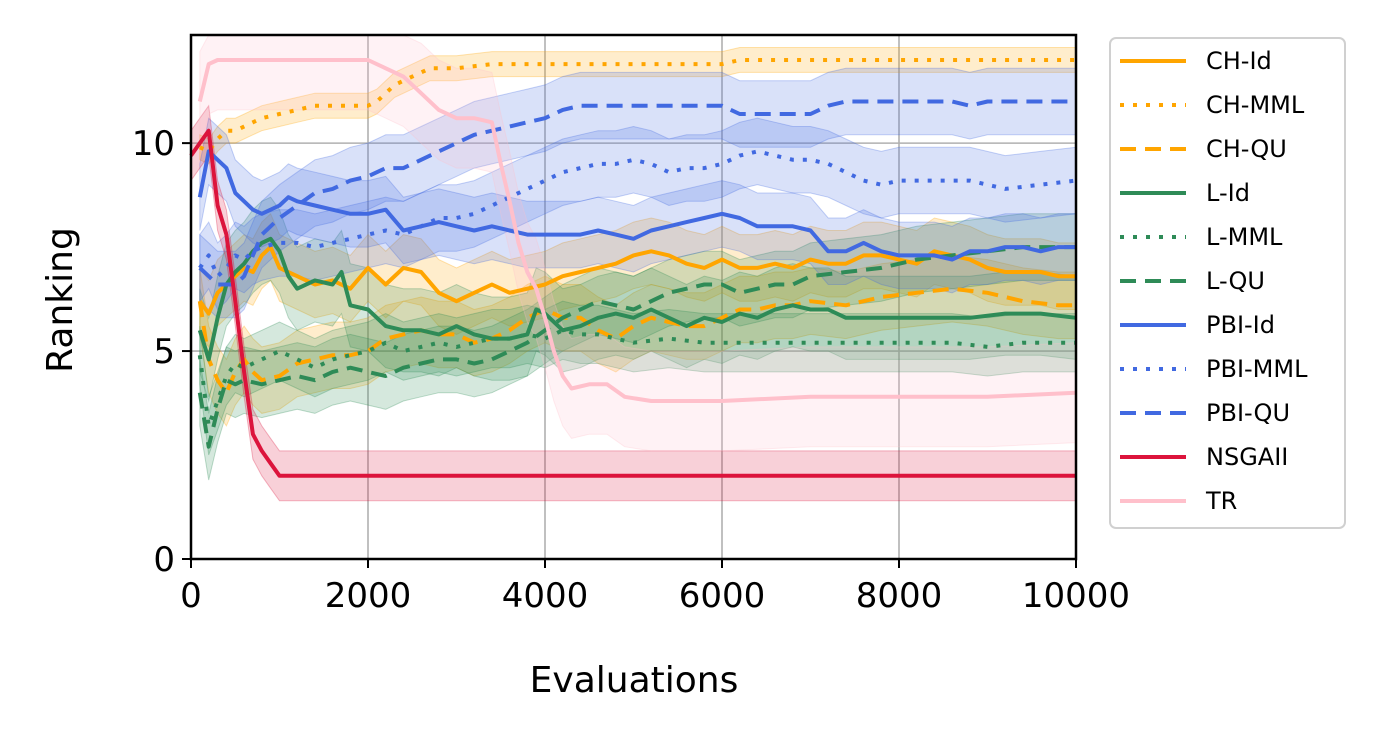  I want to click on x-tick-label: 10000, so click(1076, 596).